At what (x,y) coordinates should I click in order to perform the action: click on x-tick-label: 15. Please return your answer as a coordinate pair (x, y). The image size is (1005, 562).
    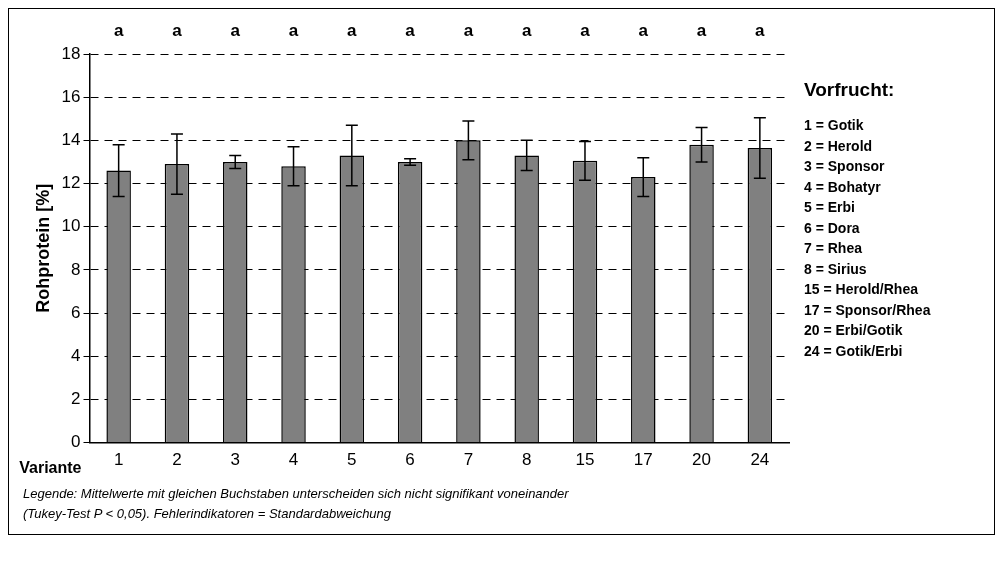
    Looking at the image, I should click on (585, 460).